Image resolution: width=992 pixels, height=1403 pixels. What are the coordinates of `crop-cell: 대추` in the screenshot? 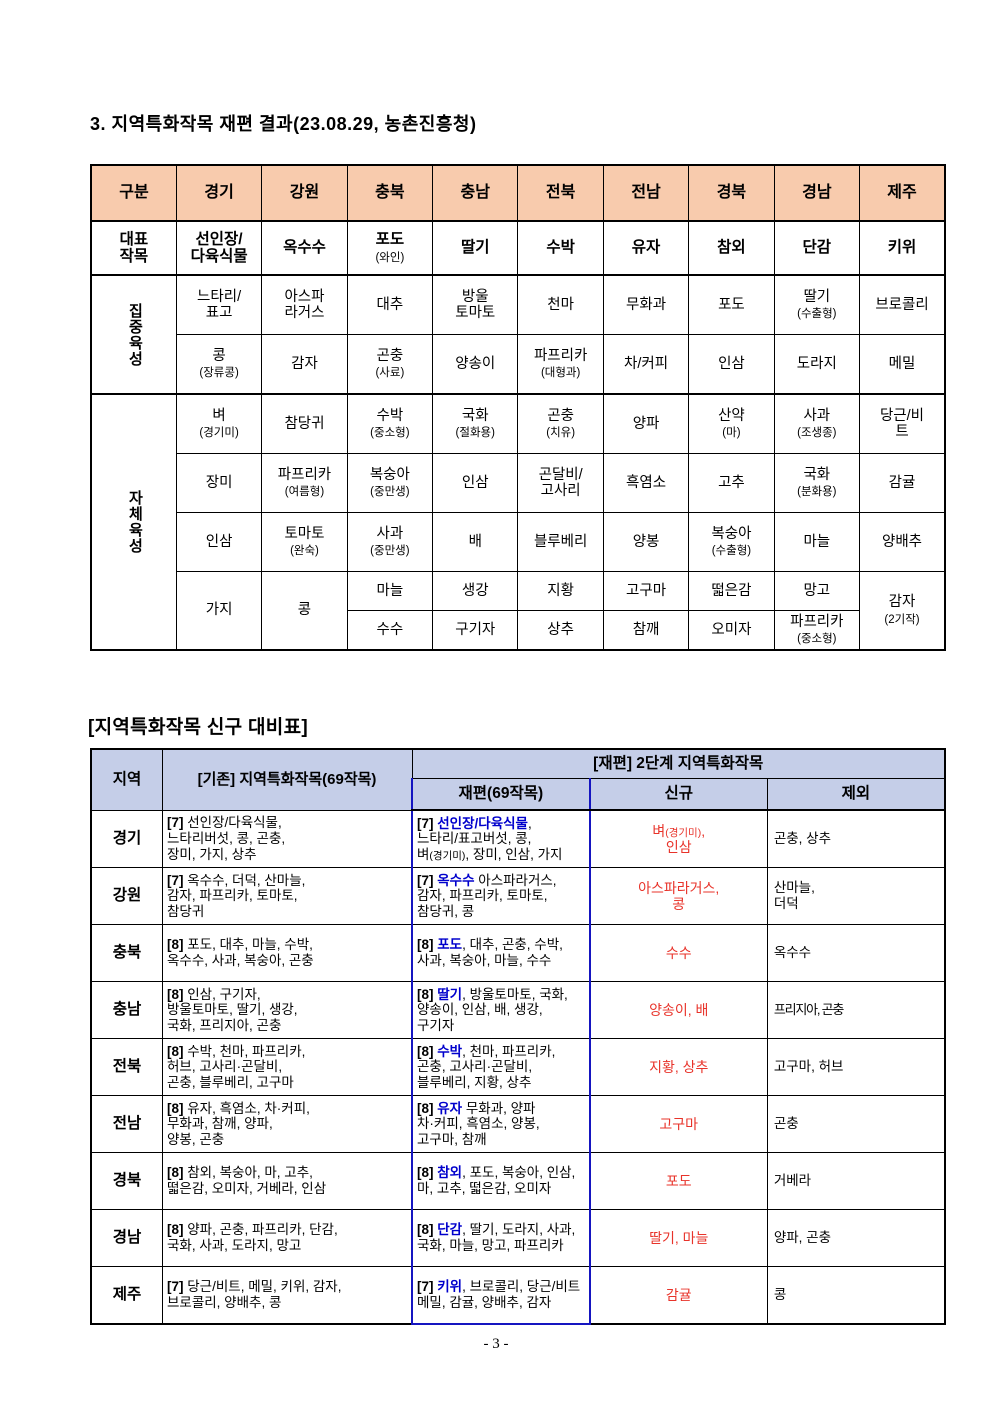 It's located at (390, 304).